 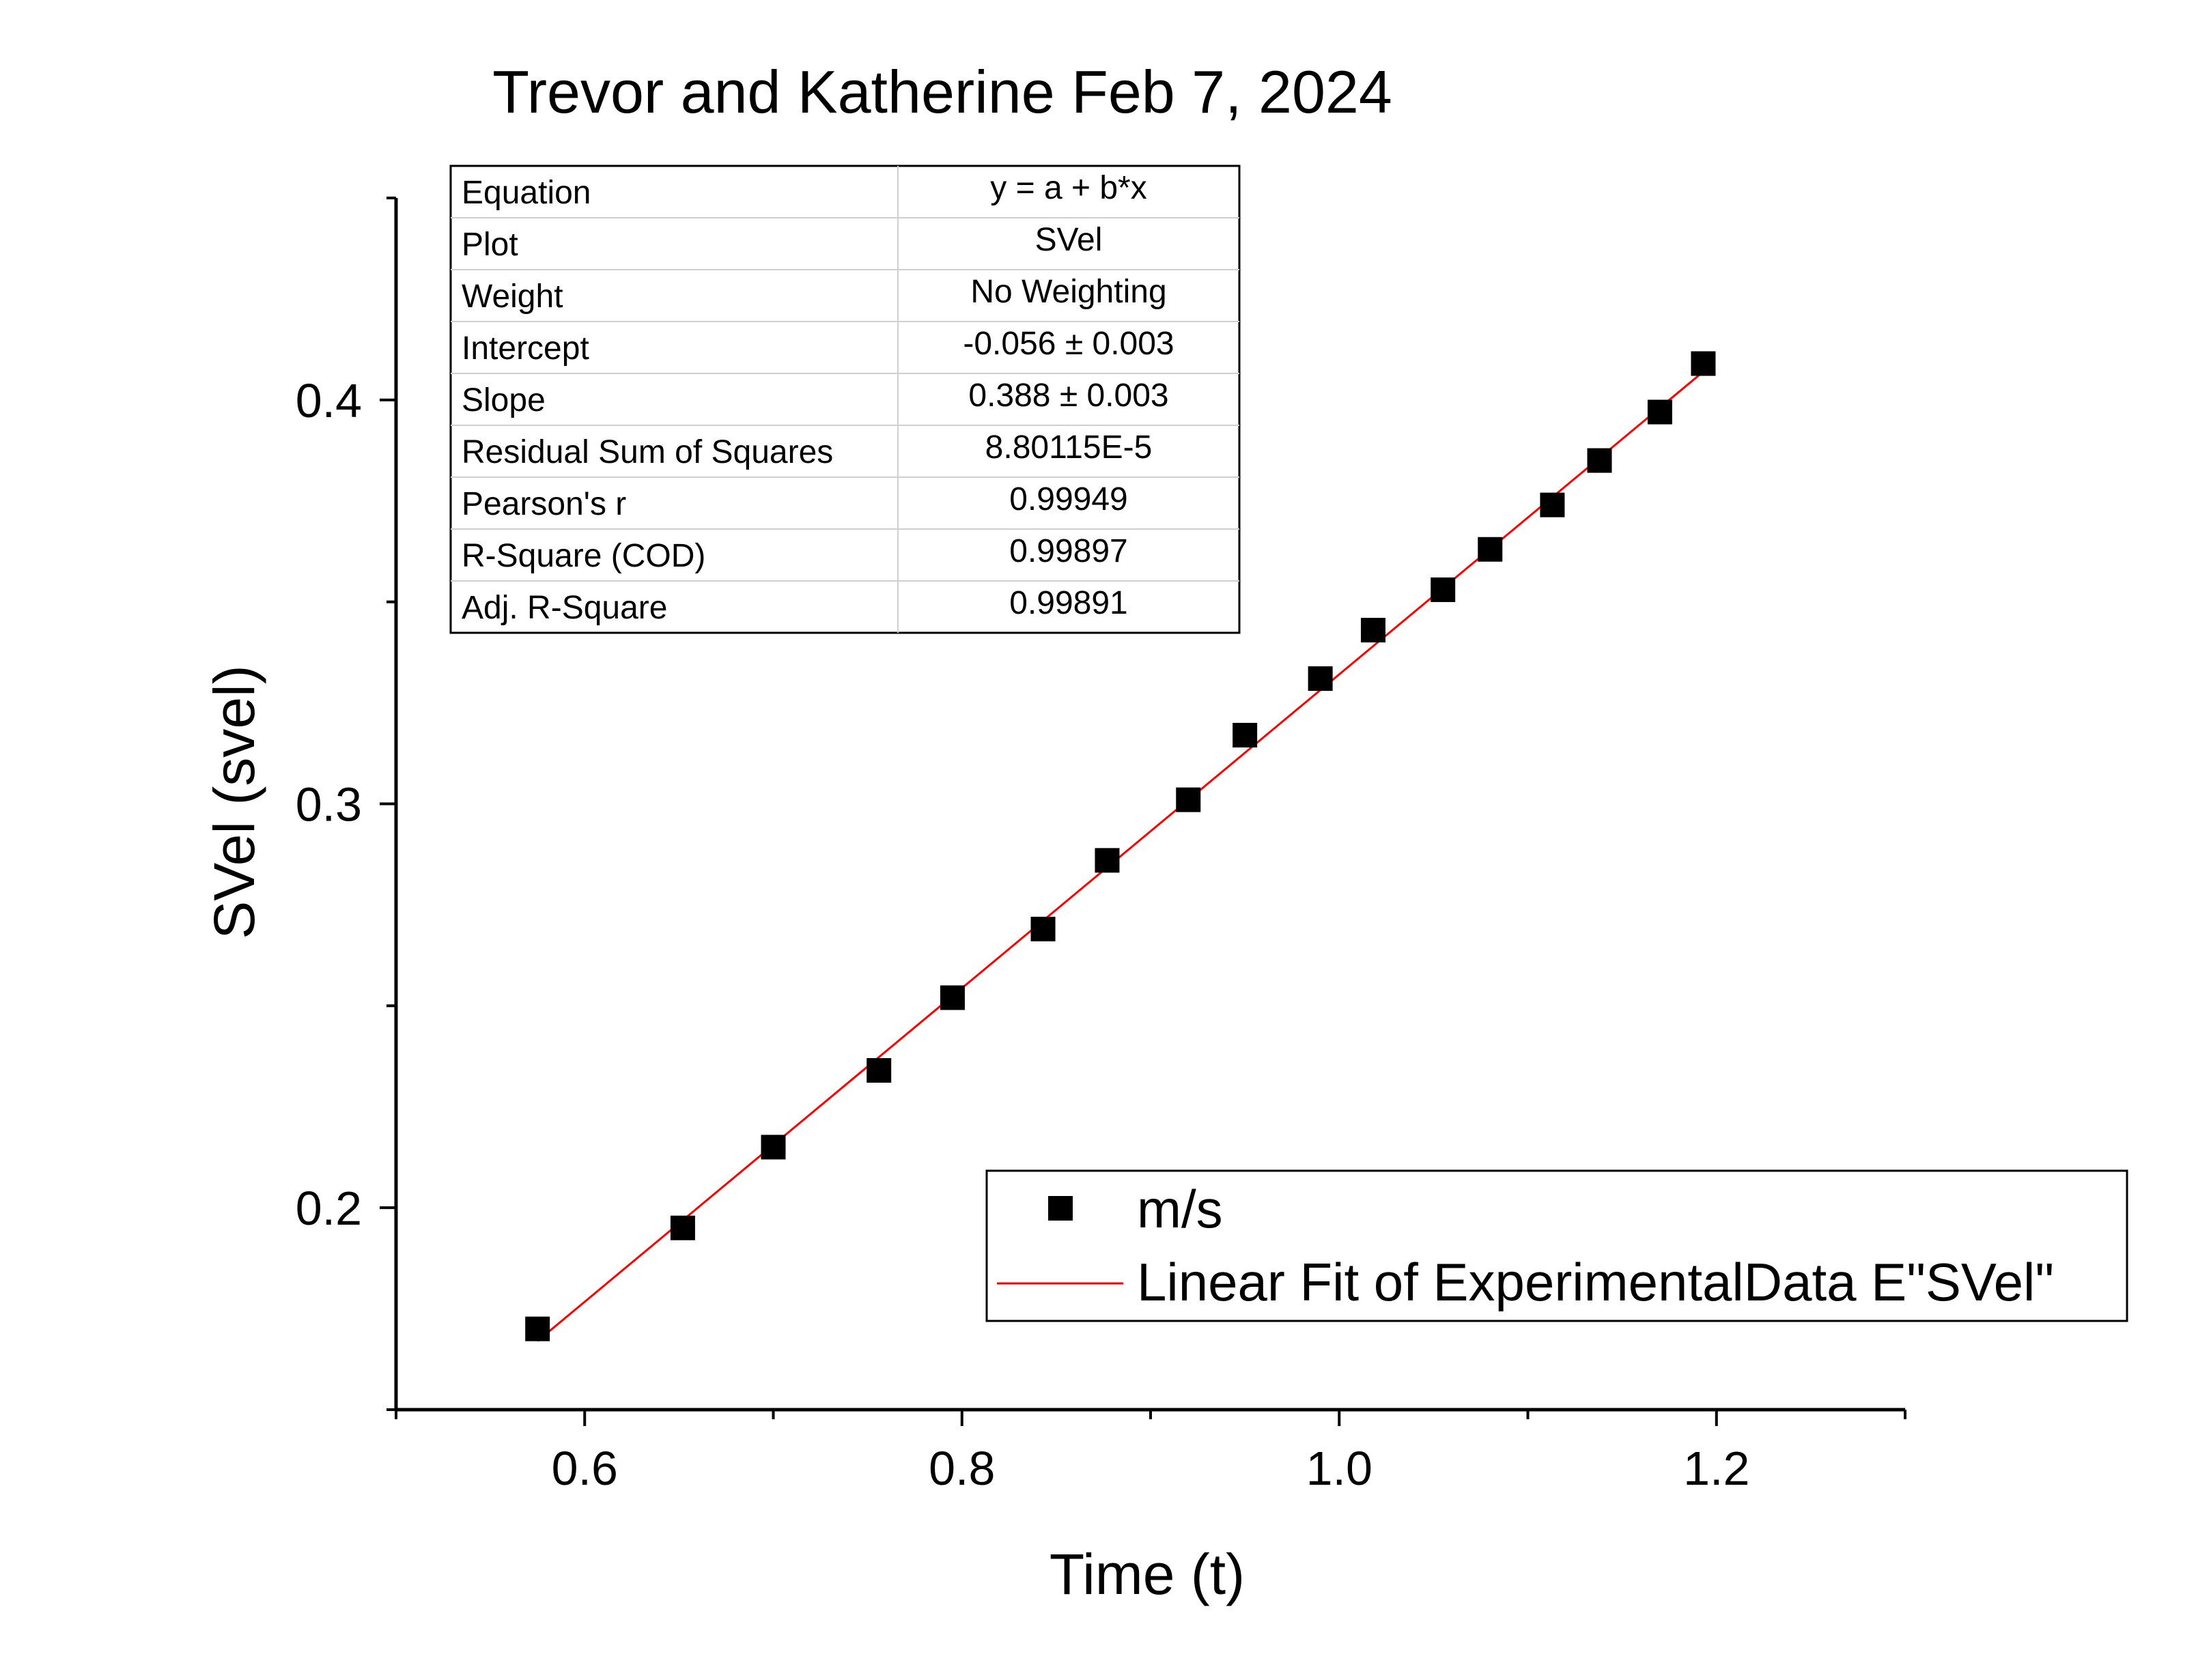 I want to click on x-tick-label: 0.8, so click(x=962, y=1468).